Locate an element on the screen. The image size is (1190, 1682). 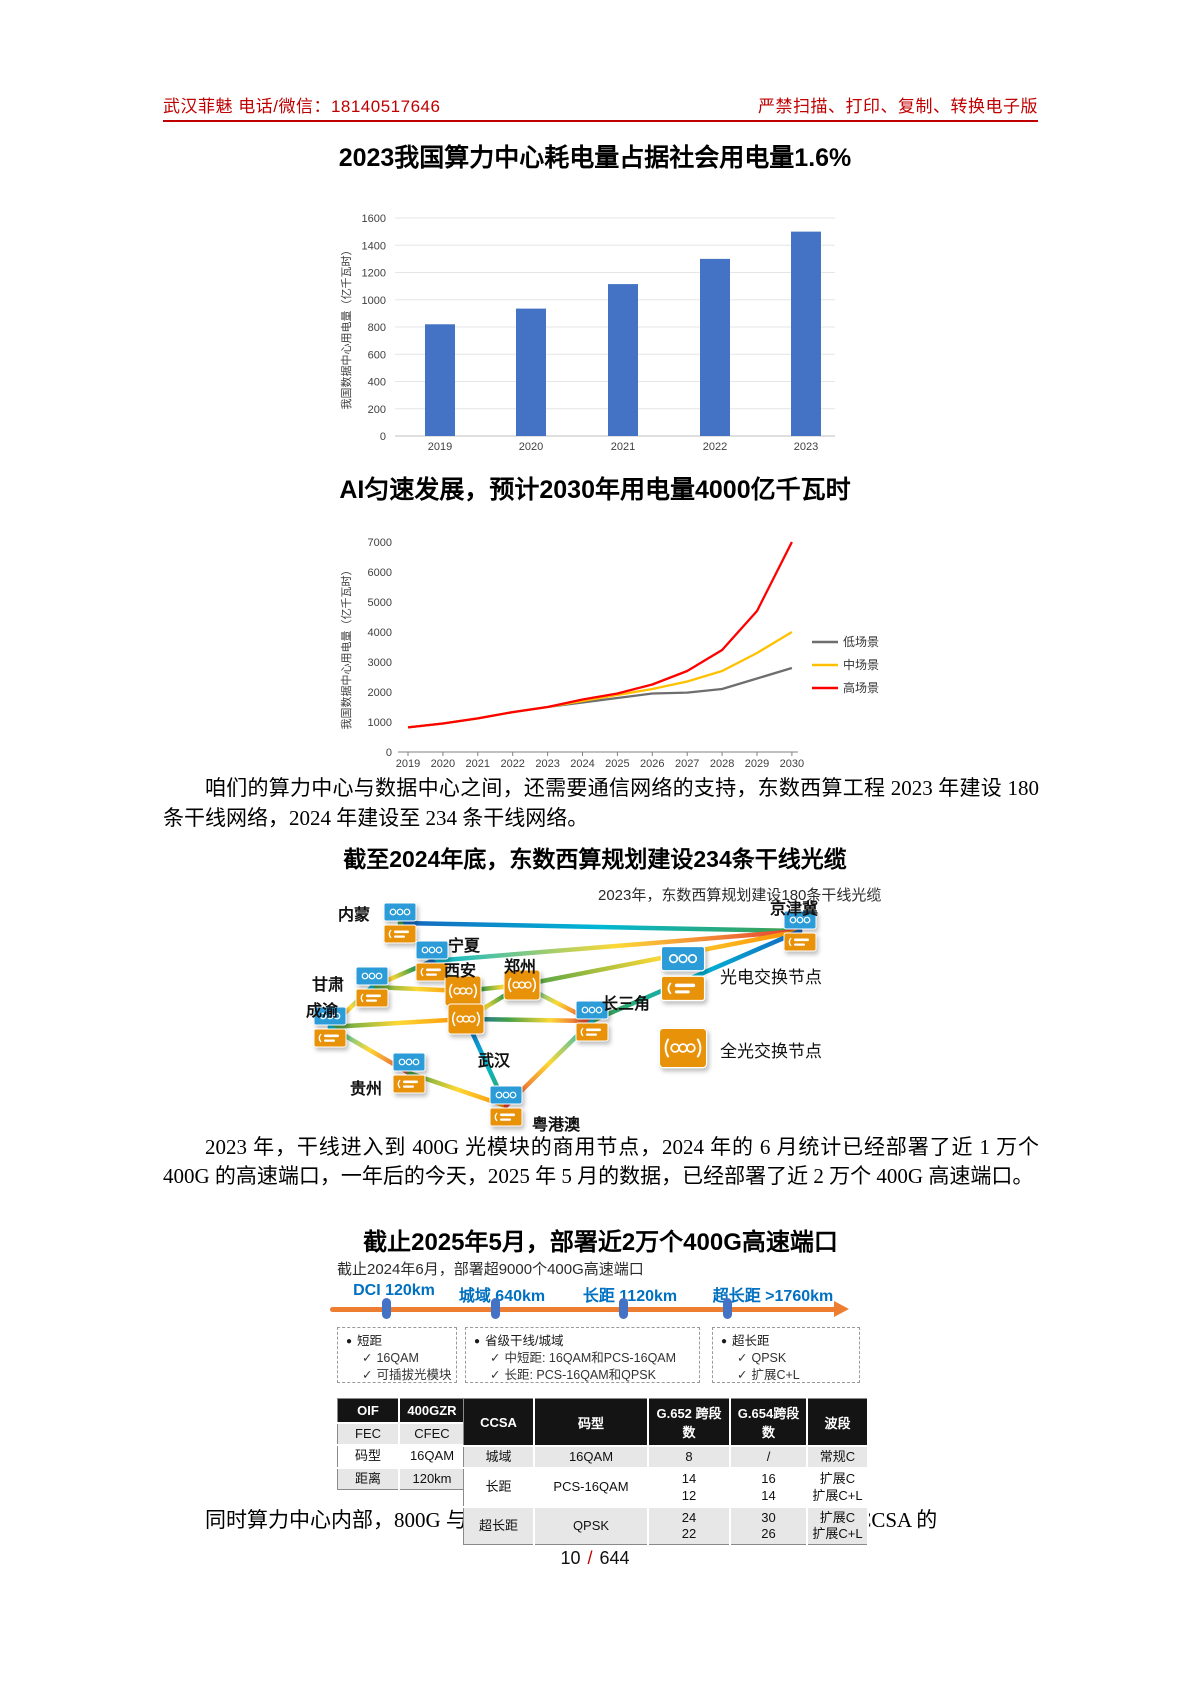
y-tick-label: 600 is located at coordinates (377, 355).